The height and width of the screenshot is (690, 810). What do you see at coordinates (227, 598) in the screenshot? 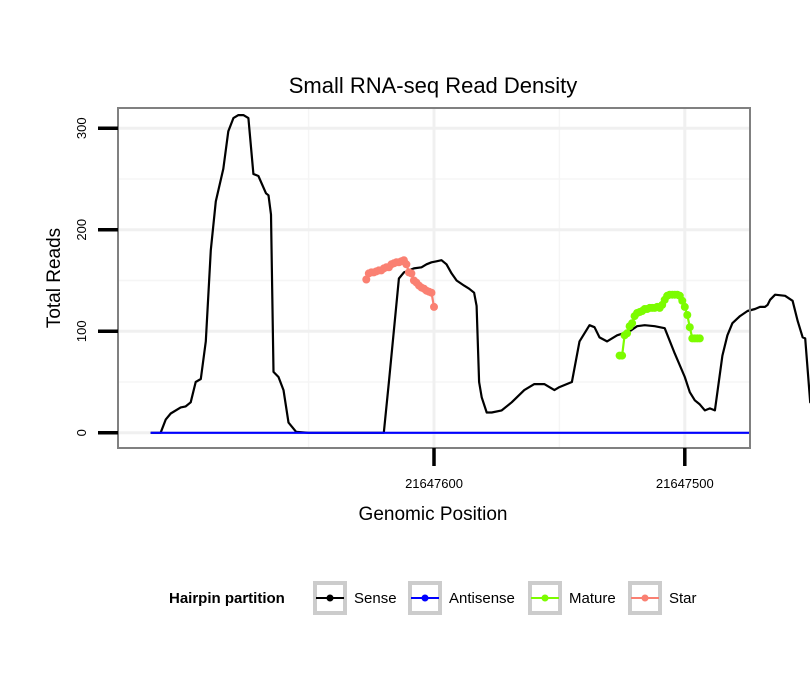
I see `legend-title: Hairpin partition` at bounding box center [227, 598].